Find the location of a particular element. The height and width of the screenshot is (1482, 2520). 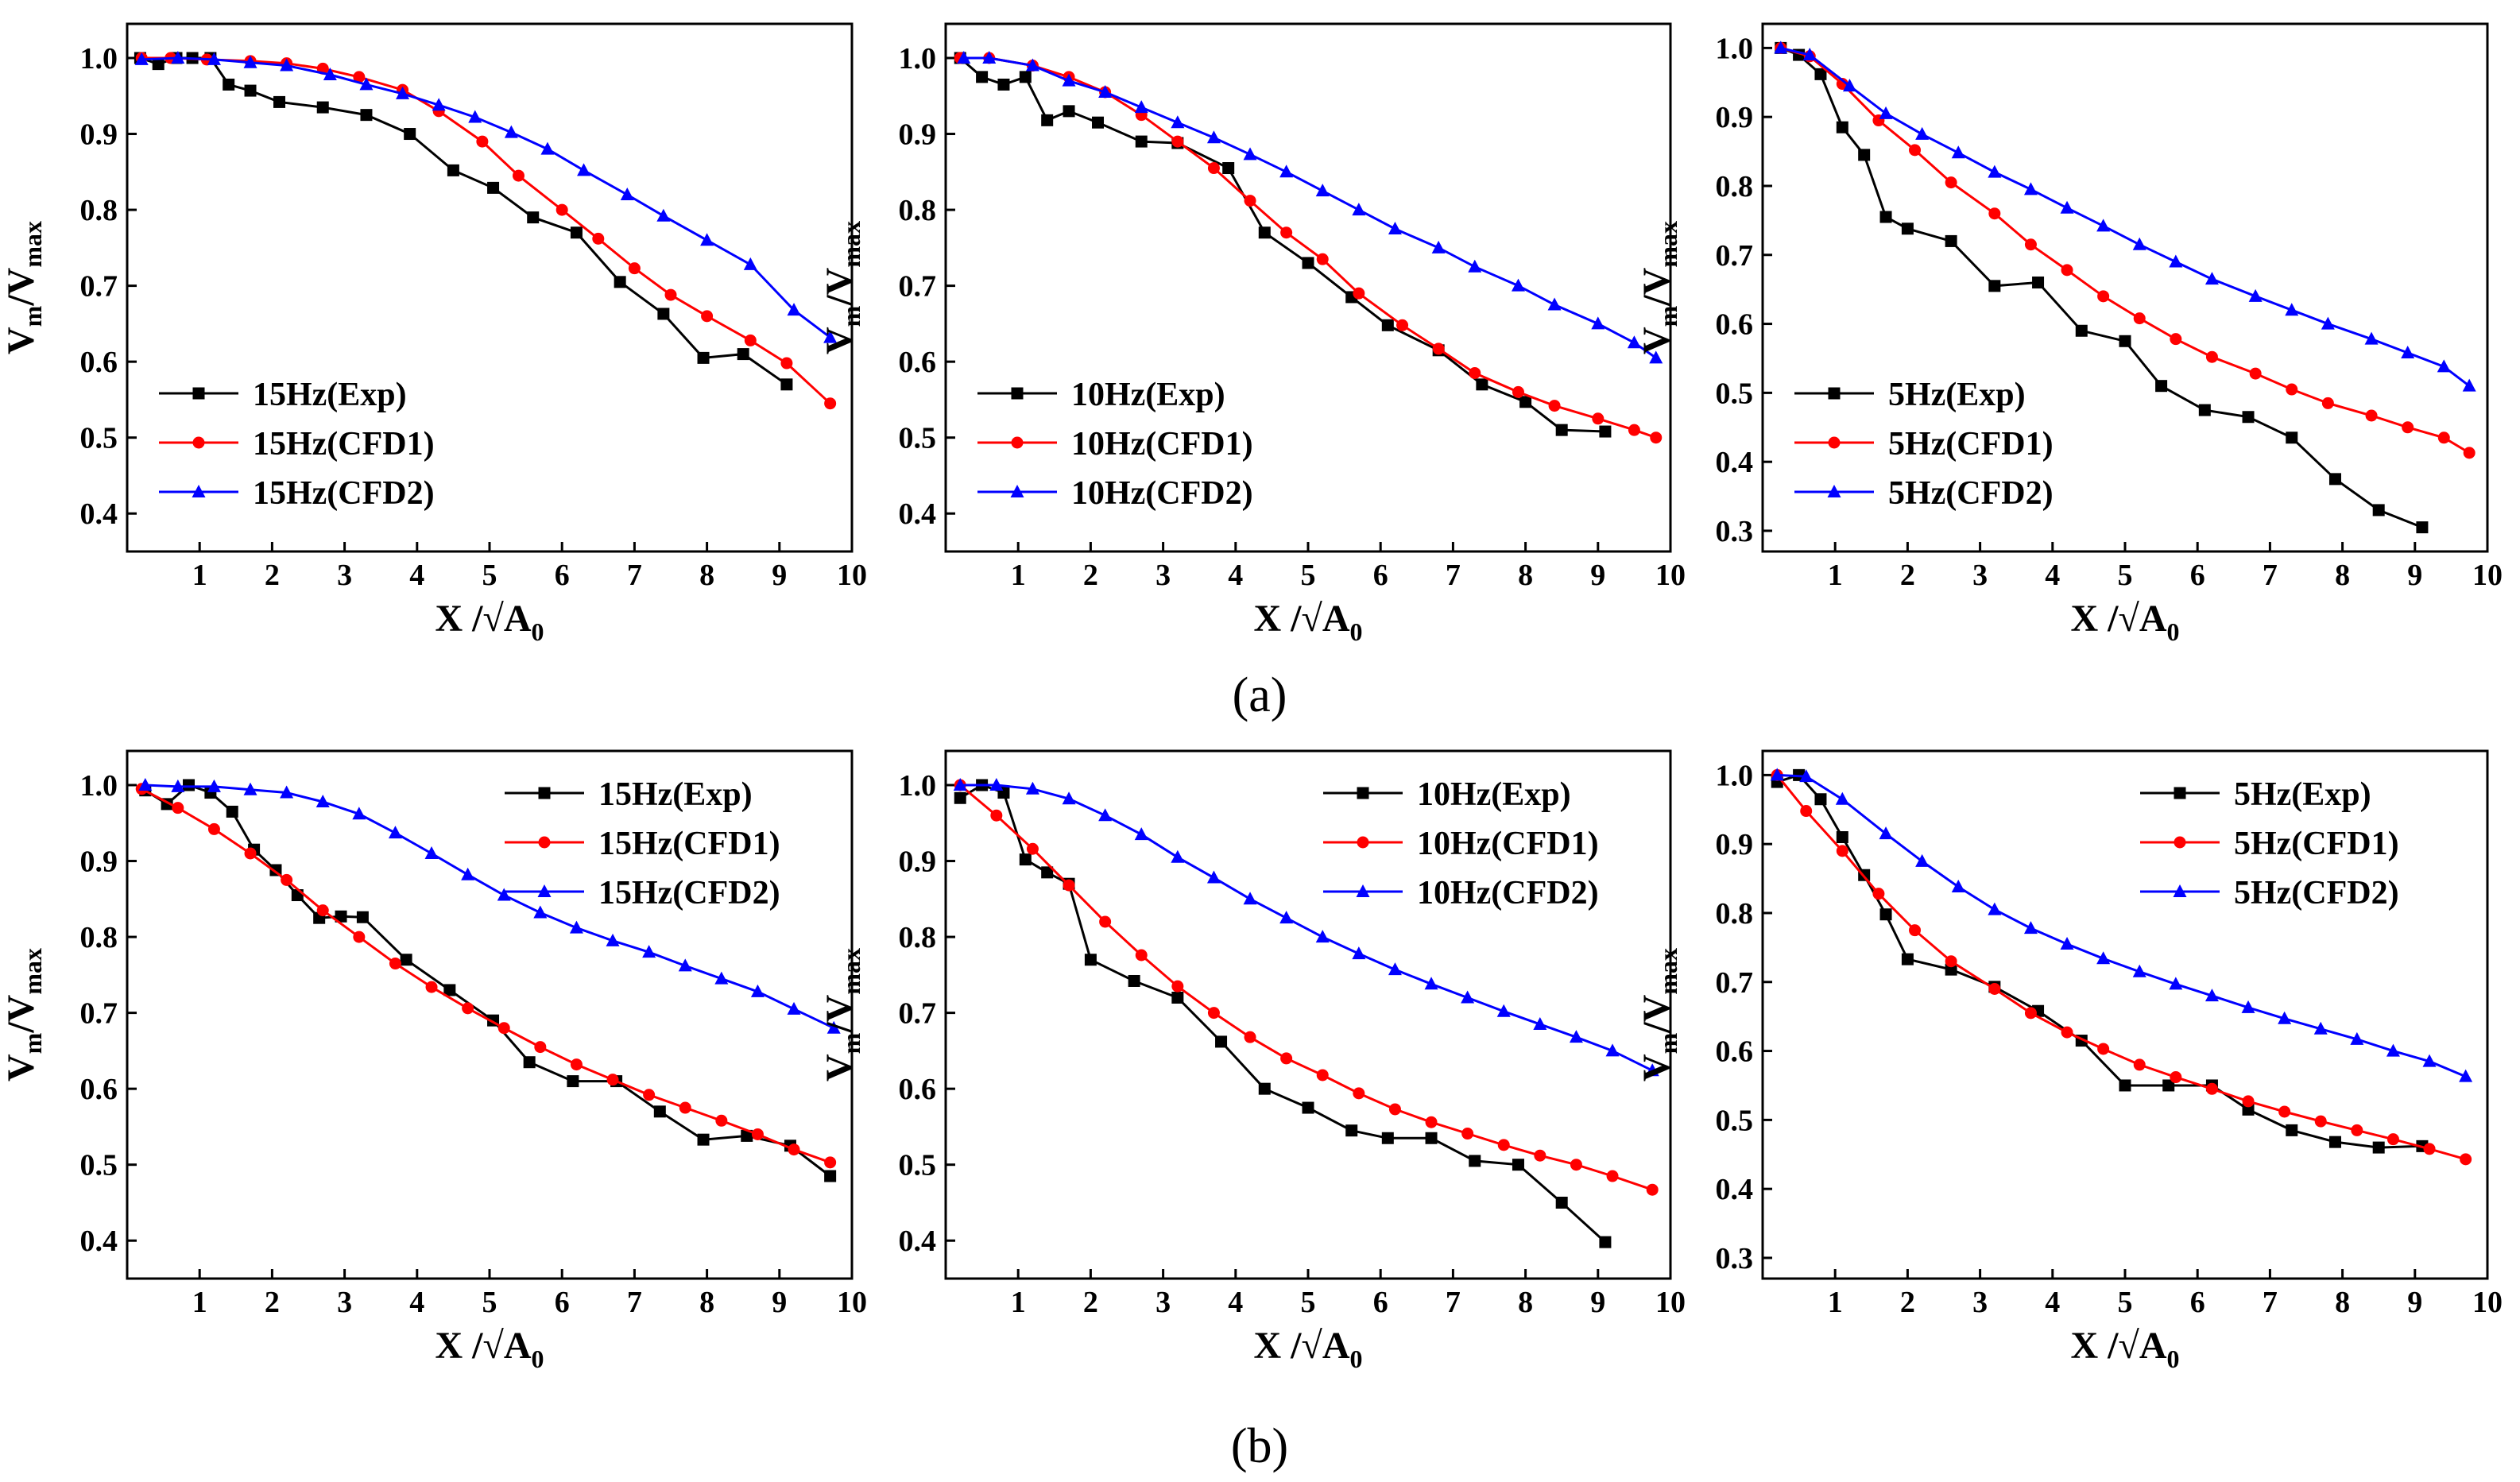

y-tick-label: 0.3 is located at coordinates (1735, 531).